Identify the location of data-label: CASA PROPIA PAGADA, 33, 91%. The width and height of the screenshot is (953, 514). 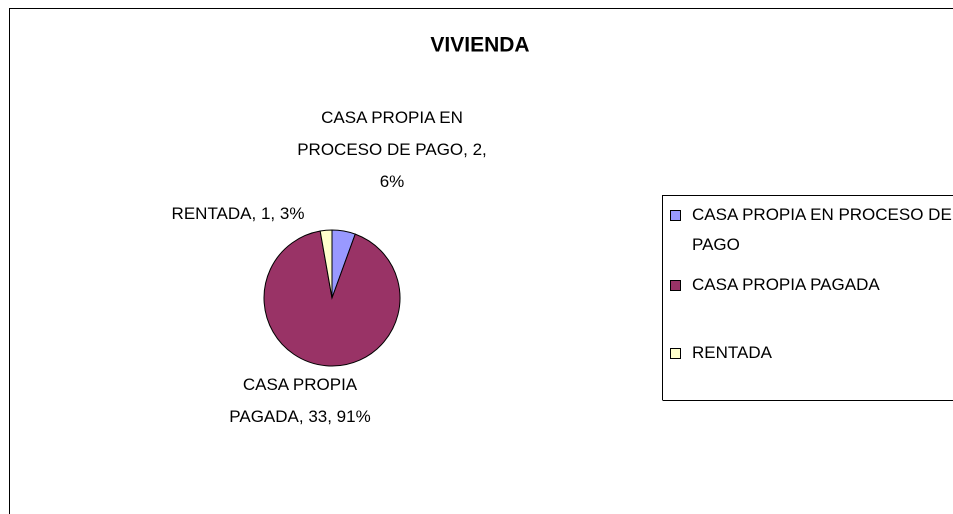
(300, 400).